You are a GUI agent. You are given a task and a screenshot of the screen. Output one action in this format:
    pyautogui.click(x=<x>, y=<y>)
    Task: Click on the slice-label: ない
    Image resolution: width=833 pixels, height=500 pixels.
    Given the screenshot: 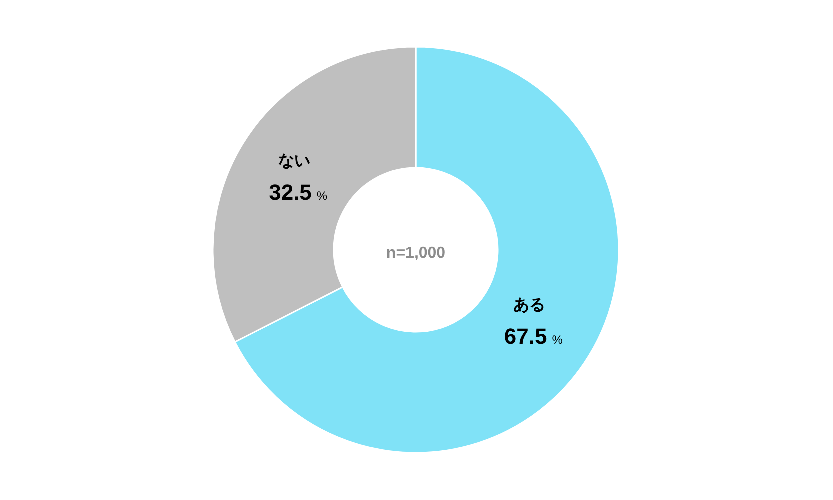 What is the action you would take?
    pyautogui.click(x=294, y=161)
    